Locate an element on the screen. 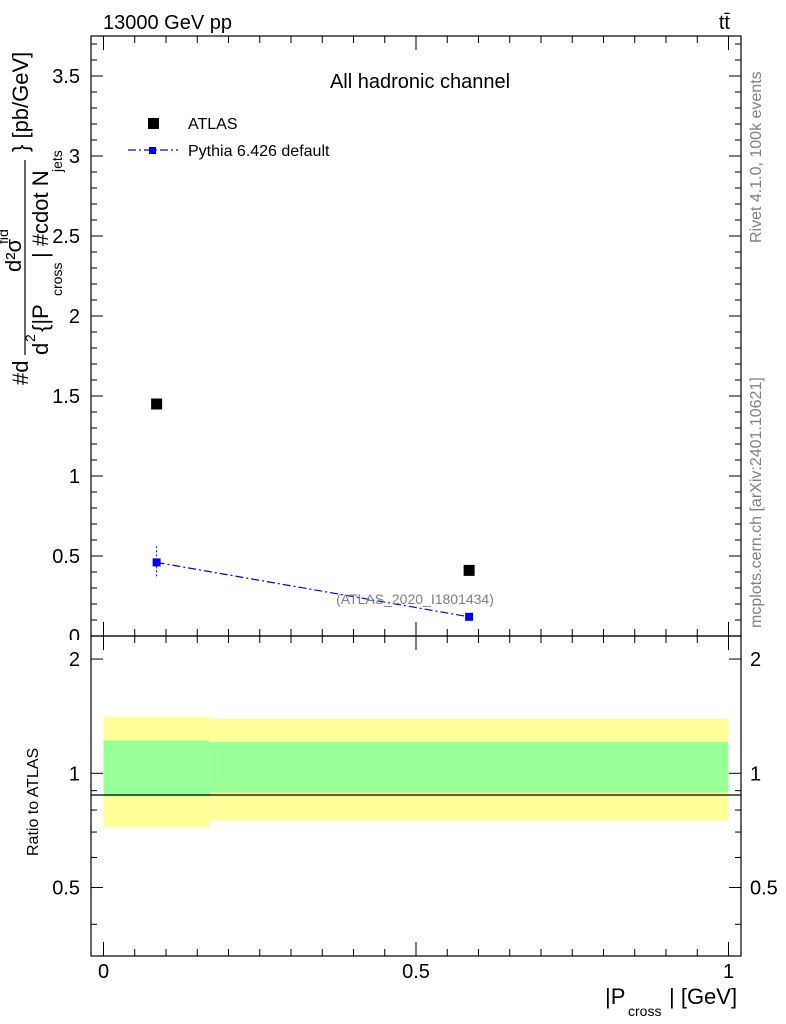 This screenshot has height=1024, width=786. rivet-label: Rivet 4.1.0, 100k events is located at coordinates (756, 157).